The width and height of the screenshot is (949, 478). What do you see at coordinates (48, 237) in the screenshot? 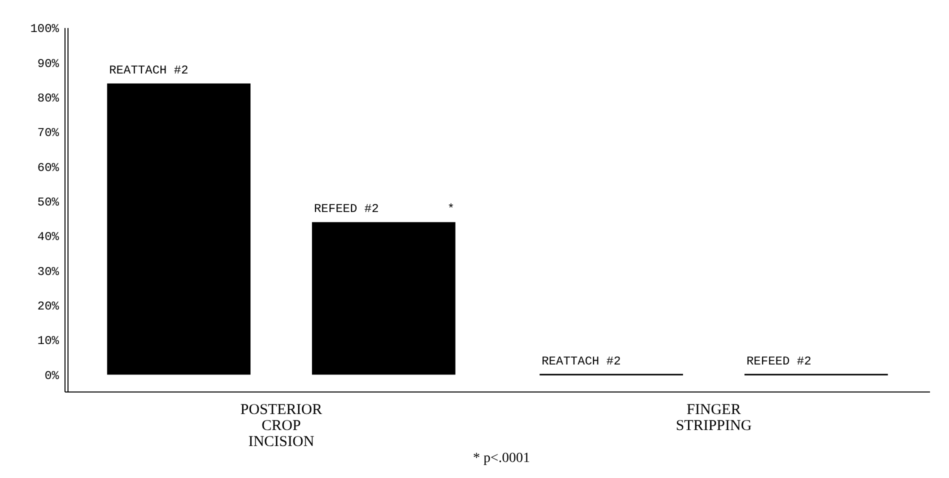
I see `y-tick-label: 40%` at bounding box center [48, 237].